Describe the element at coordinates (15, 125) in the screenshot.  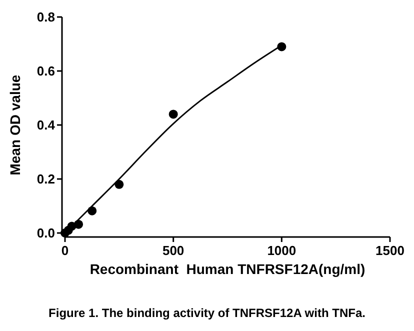
I see `y-axis-title: Mean OD value` at that location.